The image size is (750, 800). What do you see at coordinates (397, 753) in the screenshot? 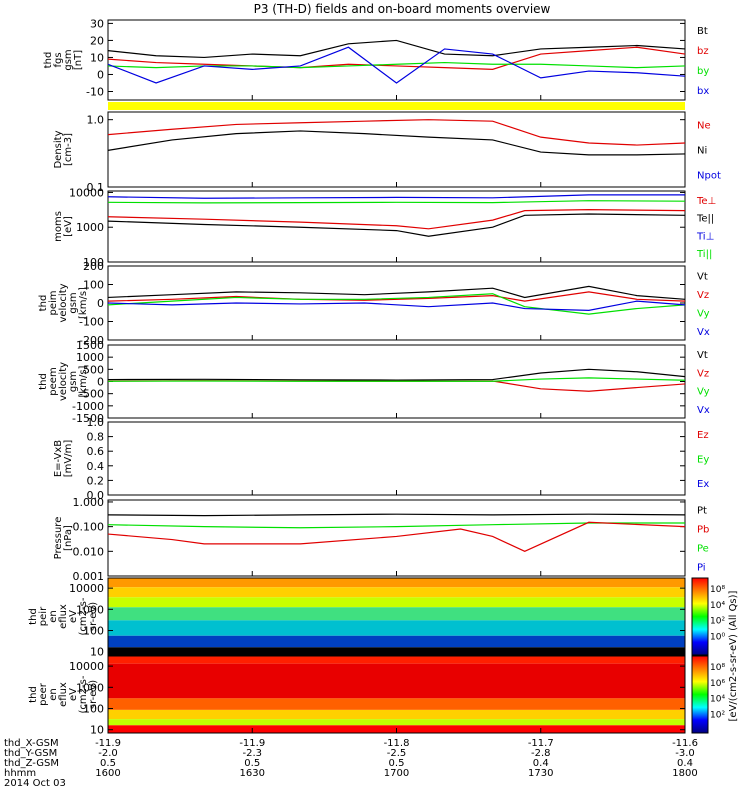
I see `x-tick-label: -2.5` at bounding box center [397, 753].